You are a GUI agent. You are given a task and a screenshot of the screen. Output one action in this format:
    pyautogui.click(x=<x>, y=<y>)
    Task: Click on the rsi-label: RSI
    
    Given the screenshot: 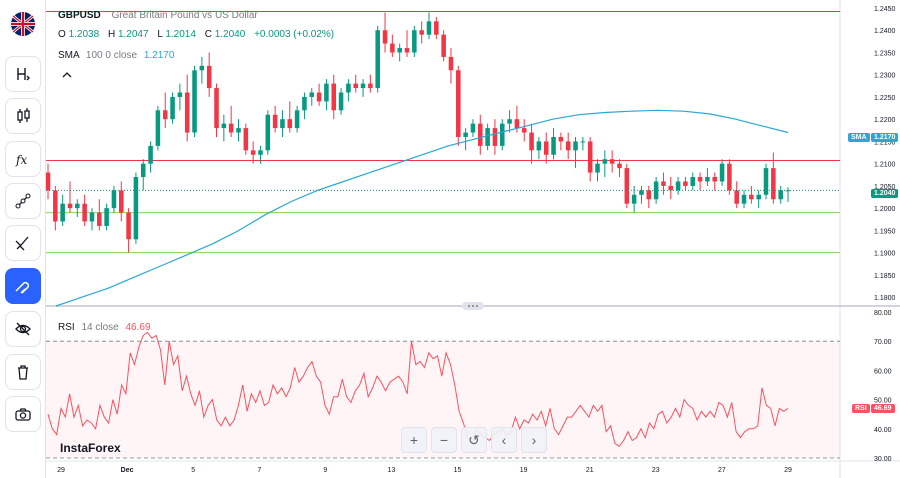 What is the action you would take?
    pyautogui.click(x=66, y=327)
    